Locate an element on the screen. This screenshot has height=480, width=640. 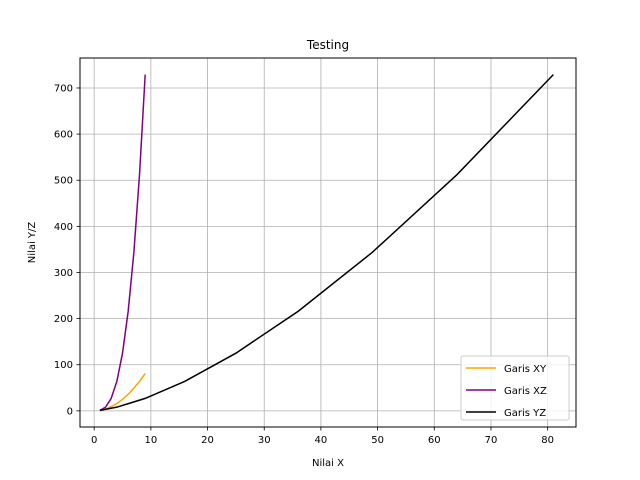
chart-title: Testing is located at coordinates (327, 45).